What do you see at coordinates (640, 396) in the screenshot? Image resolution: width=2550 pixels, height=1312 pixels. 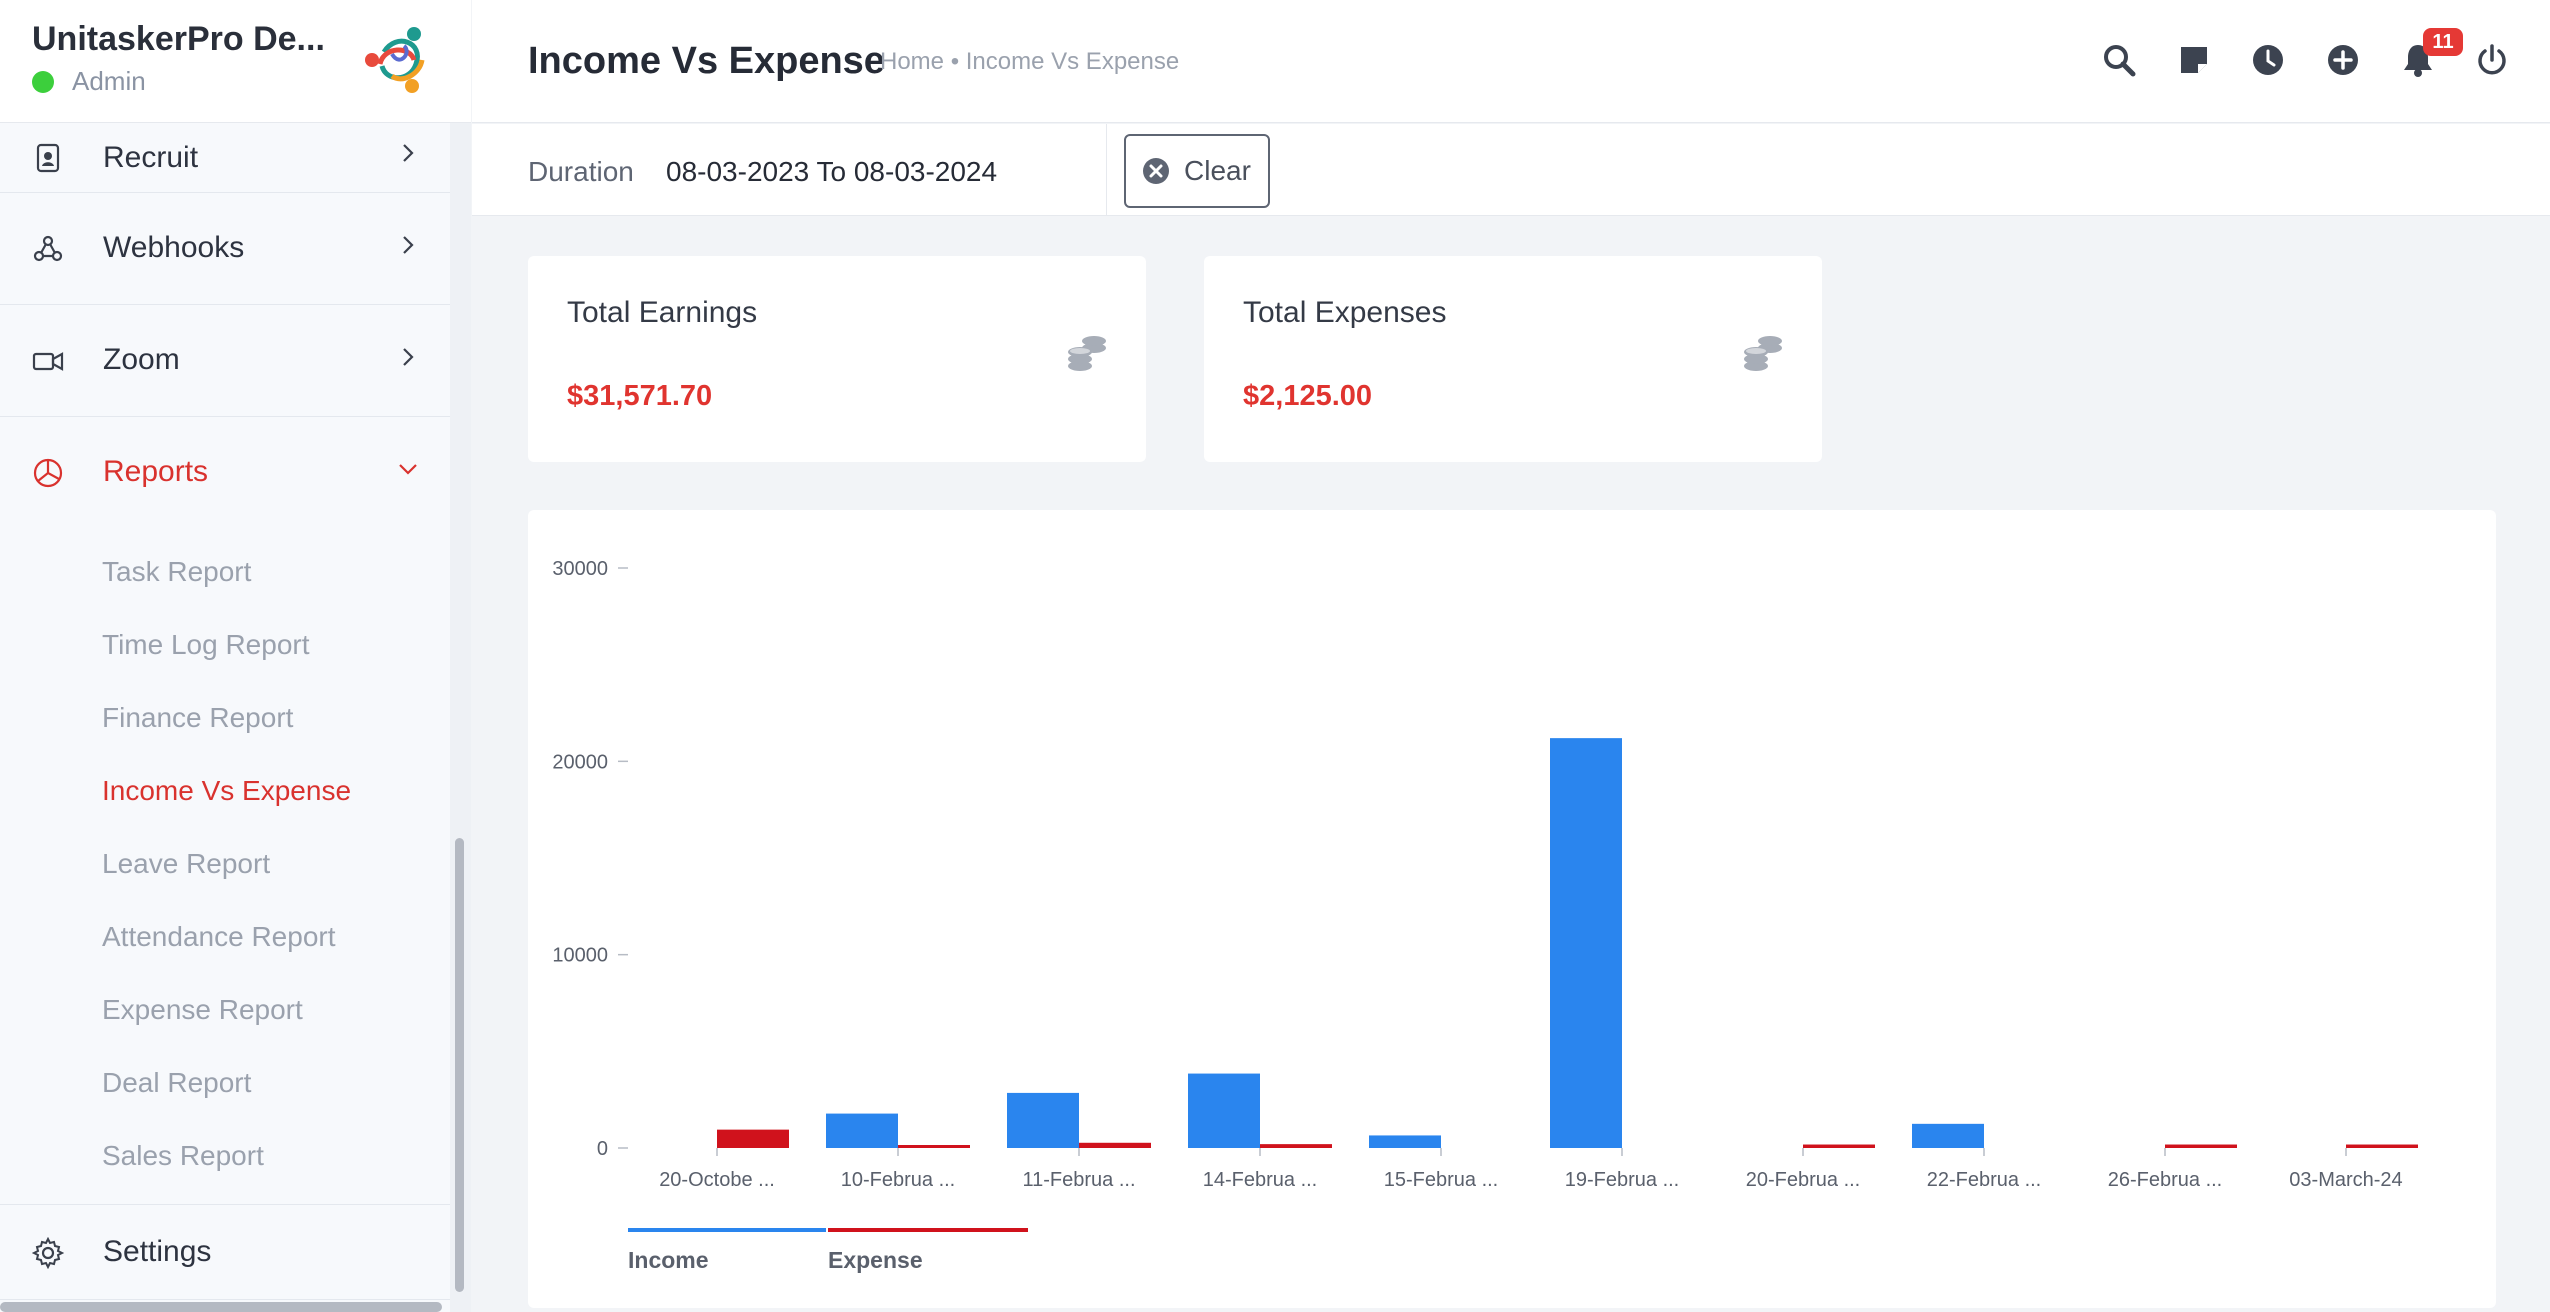 I see `total-earnings-value: $31,571.70` at bounding box center [640, 396].